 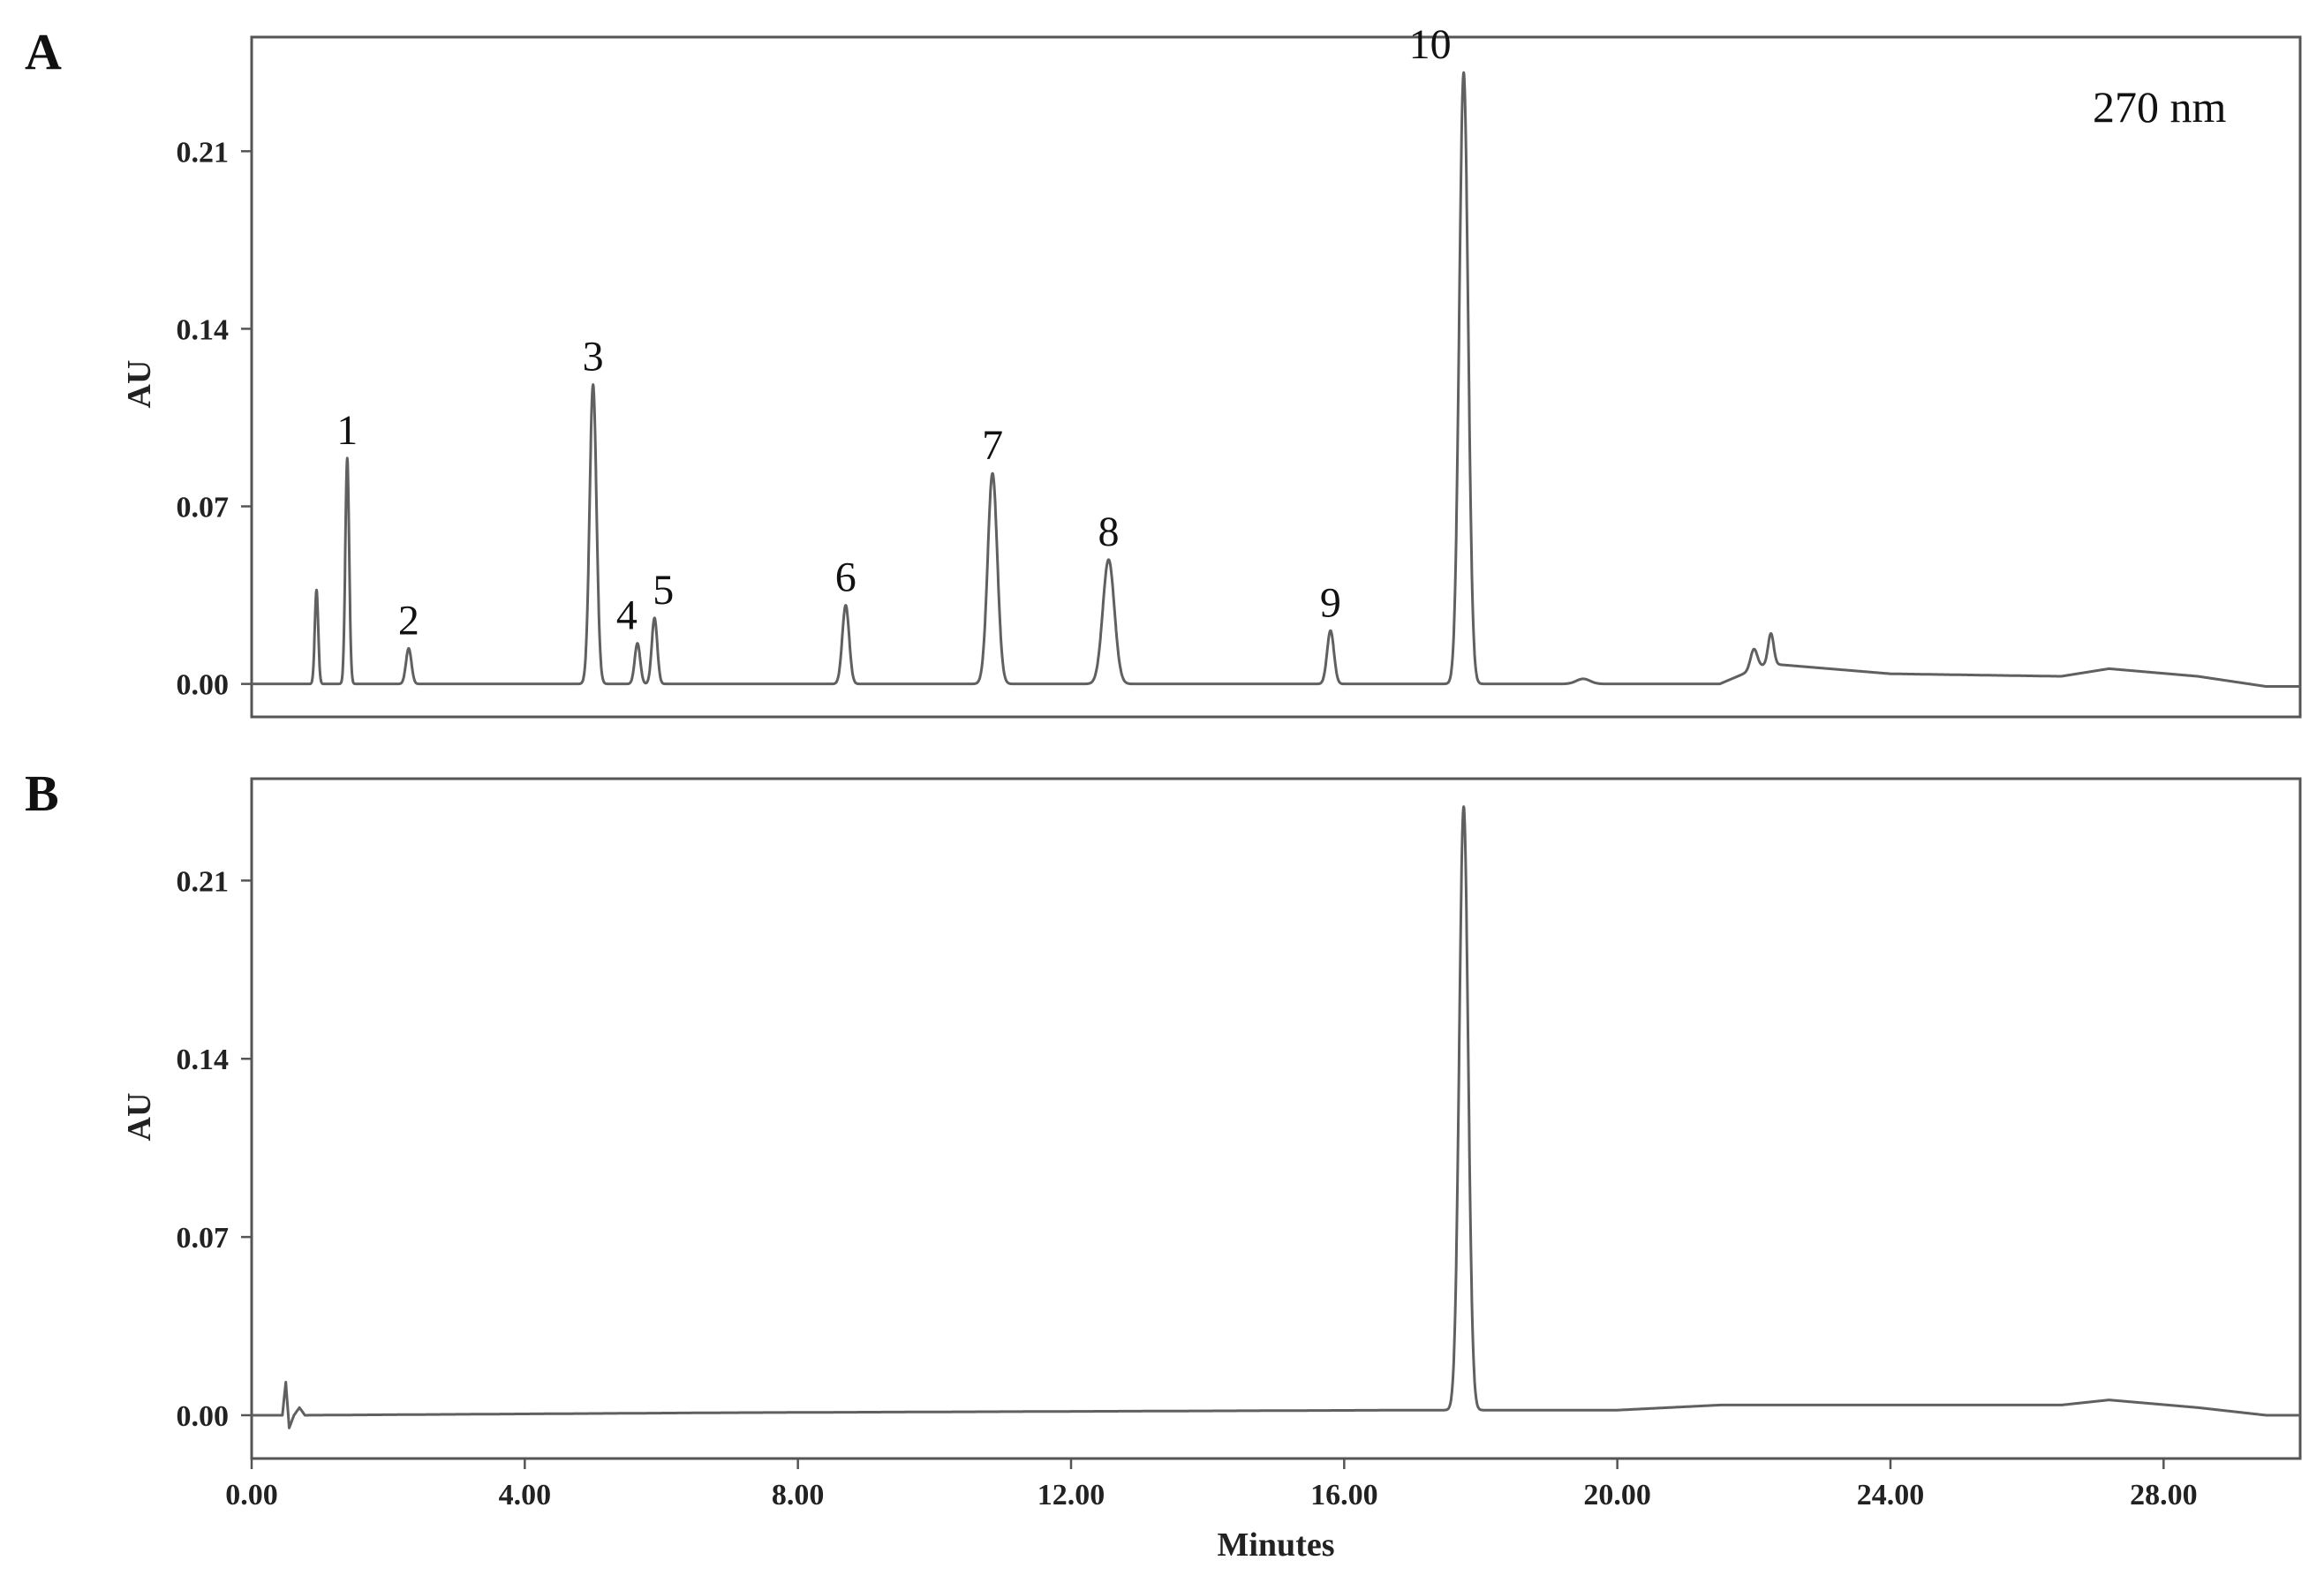 What do you see at coordinates (594, 357) in the screenshot?
I see `peak-label-3: 3` at bounding box center [594, 357].